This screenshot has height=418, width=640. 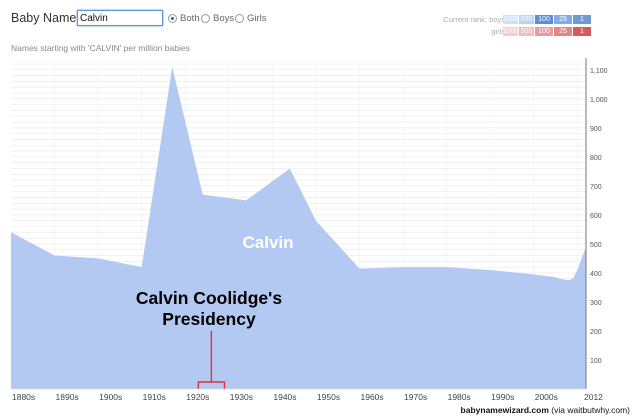 I want to click on x-tick-label: 1880s, so click(x=23, y=397).